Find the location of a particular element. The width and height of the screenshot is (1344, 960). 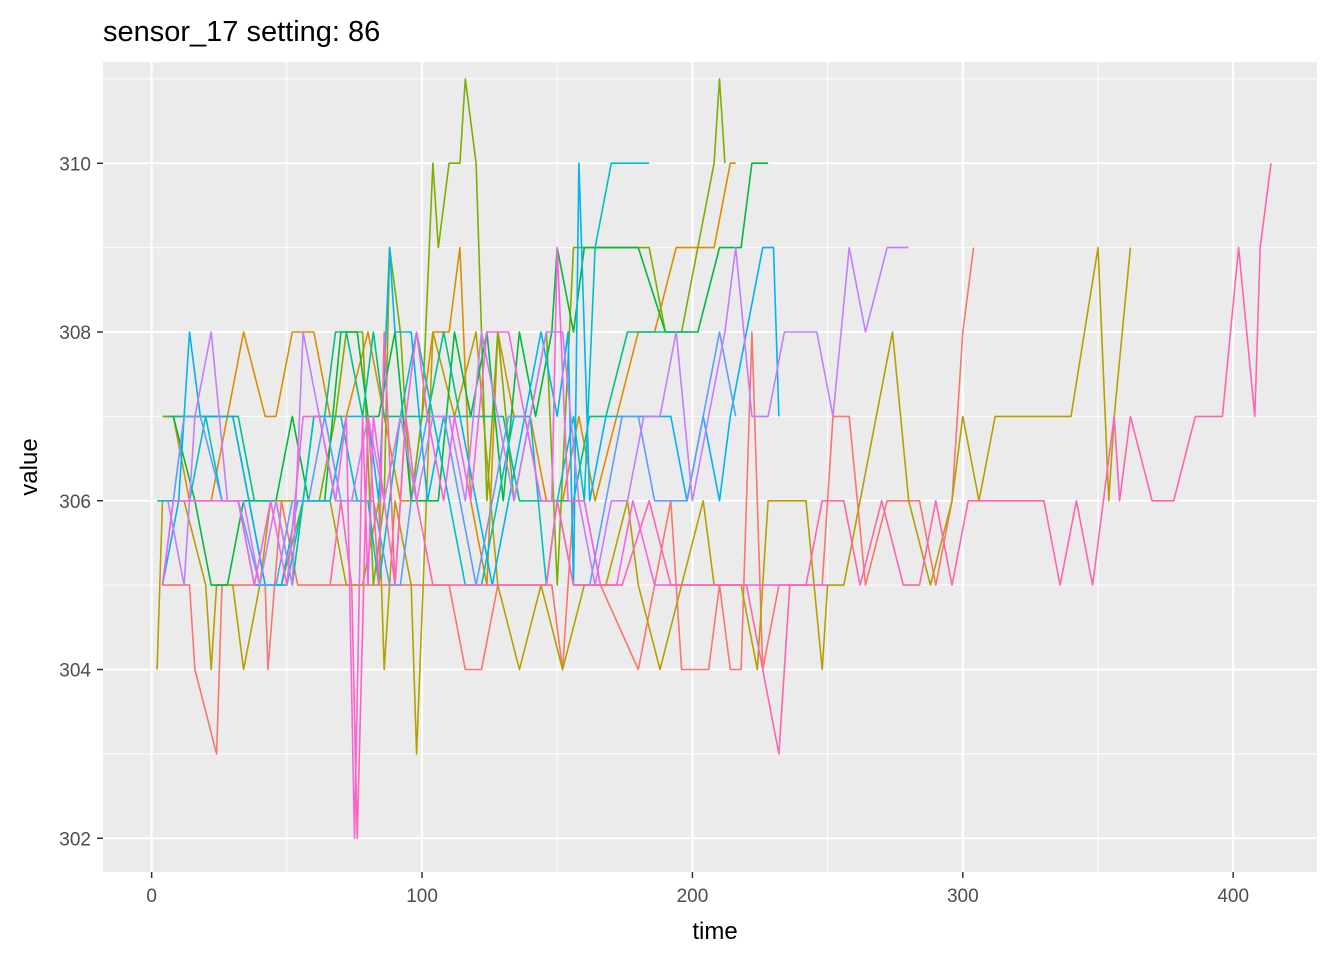

x-tick-label: 0 is located at coordinates (151, 896).